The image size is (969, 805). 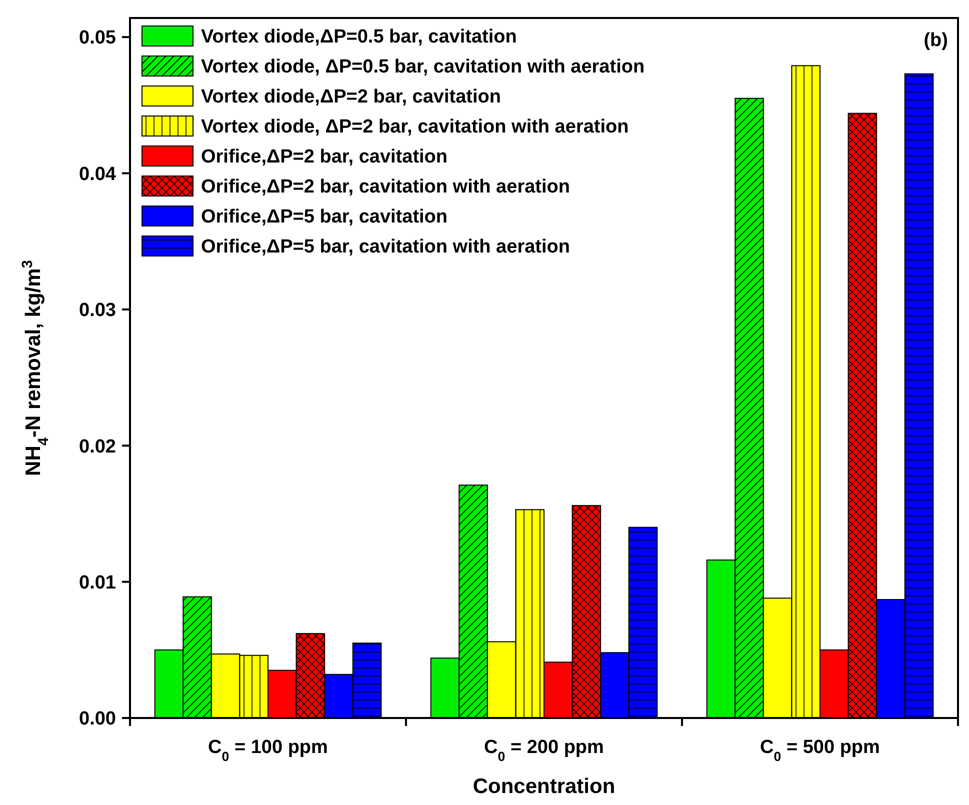 What do you see at coordinates (268, 750) in the screenshot?
I see `x-tick-label: C$_{0}$ = 100 ppm` at bounding box center [268, 750].